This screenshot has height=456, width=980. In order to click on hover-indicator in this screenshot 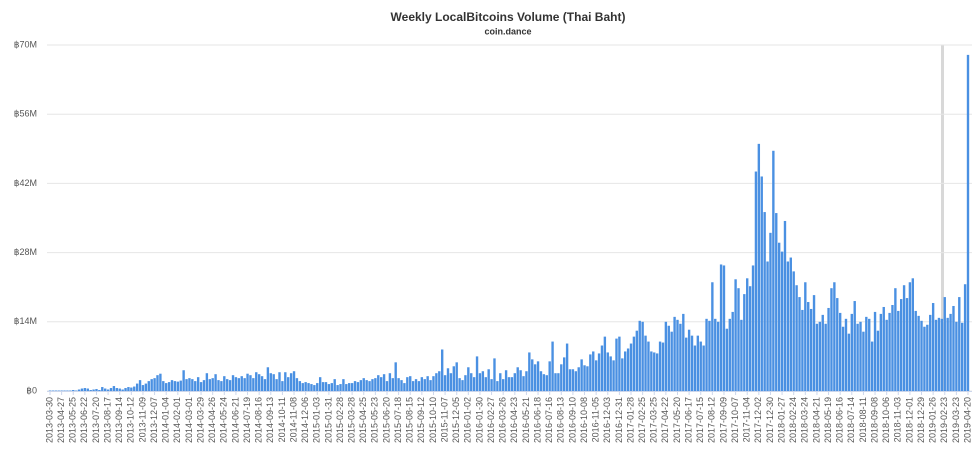, I will do `click(942, 218)`.